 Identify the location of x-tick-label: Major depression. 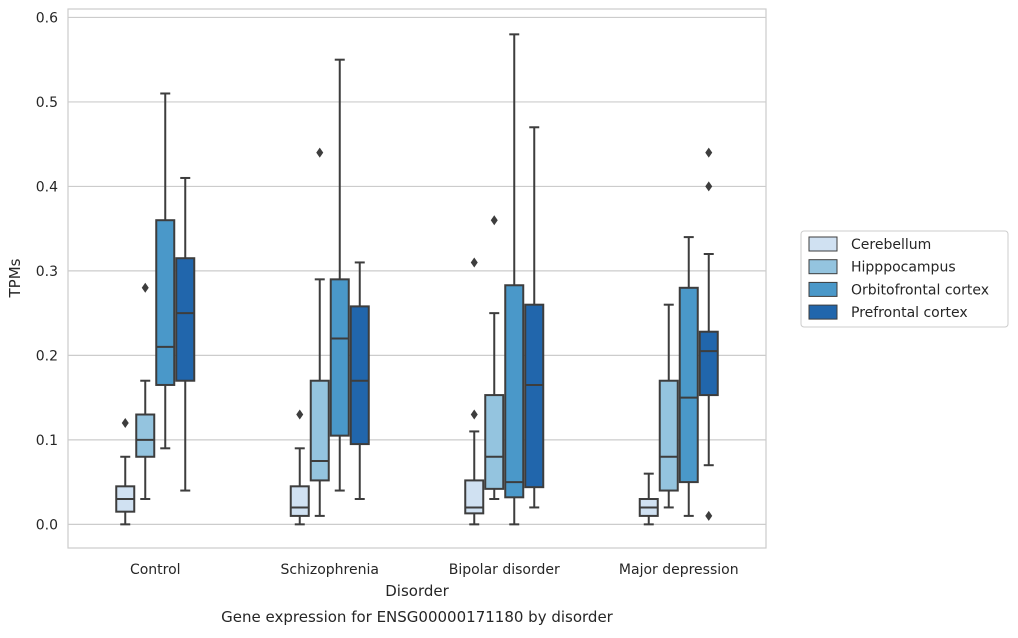
(679, 570).